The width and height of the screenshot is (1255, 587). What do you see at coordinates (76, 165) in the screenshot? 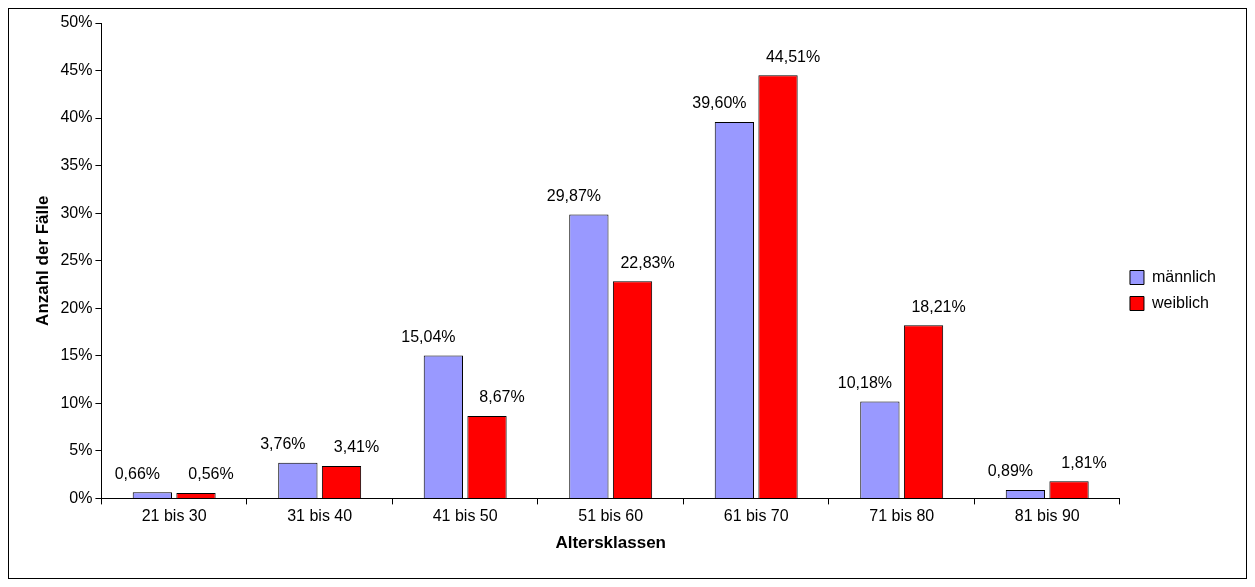
I see `y-tick-label: 35%` at bounding box center [76, 165].